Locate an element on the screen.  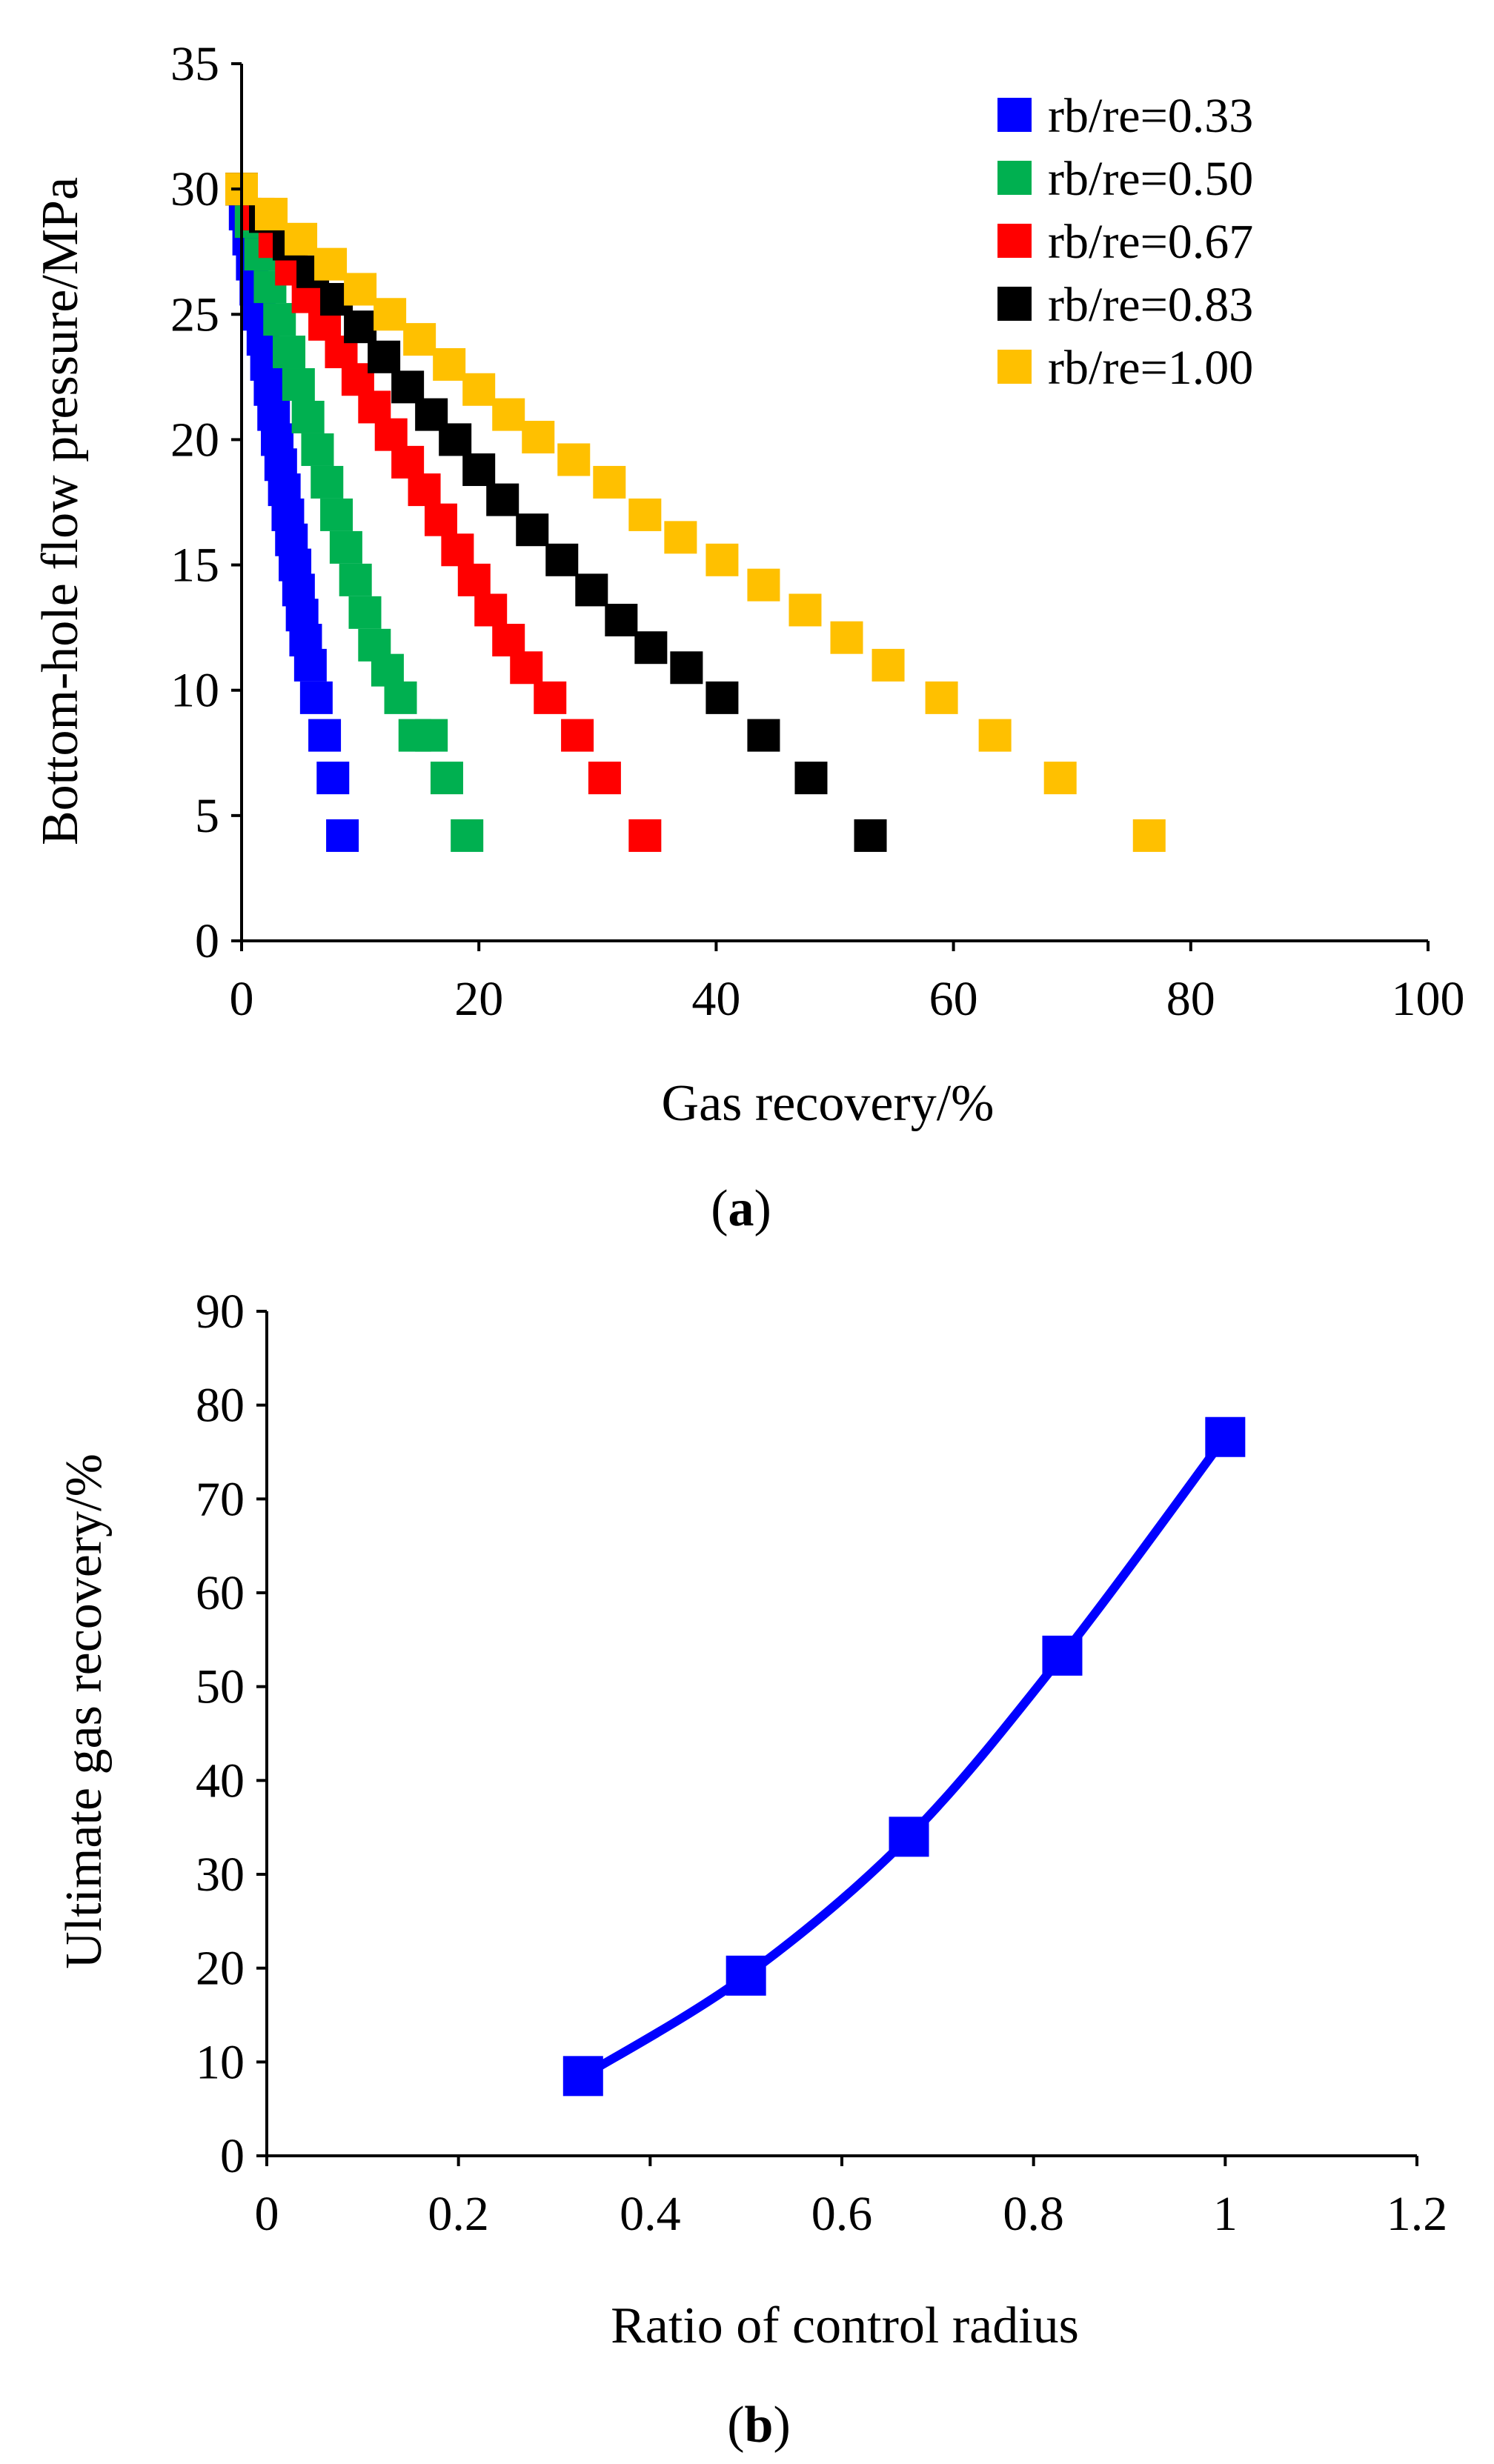
chart-a-x-tick-label: 80 is located at coordinates (1190, 999).